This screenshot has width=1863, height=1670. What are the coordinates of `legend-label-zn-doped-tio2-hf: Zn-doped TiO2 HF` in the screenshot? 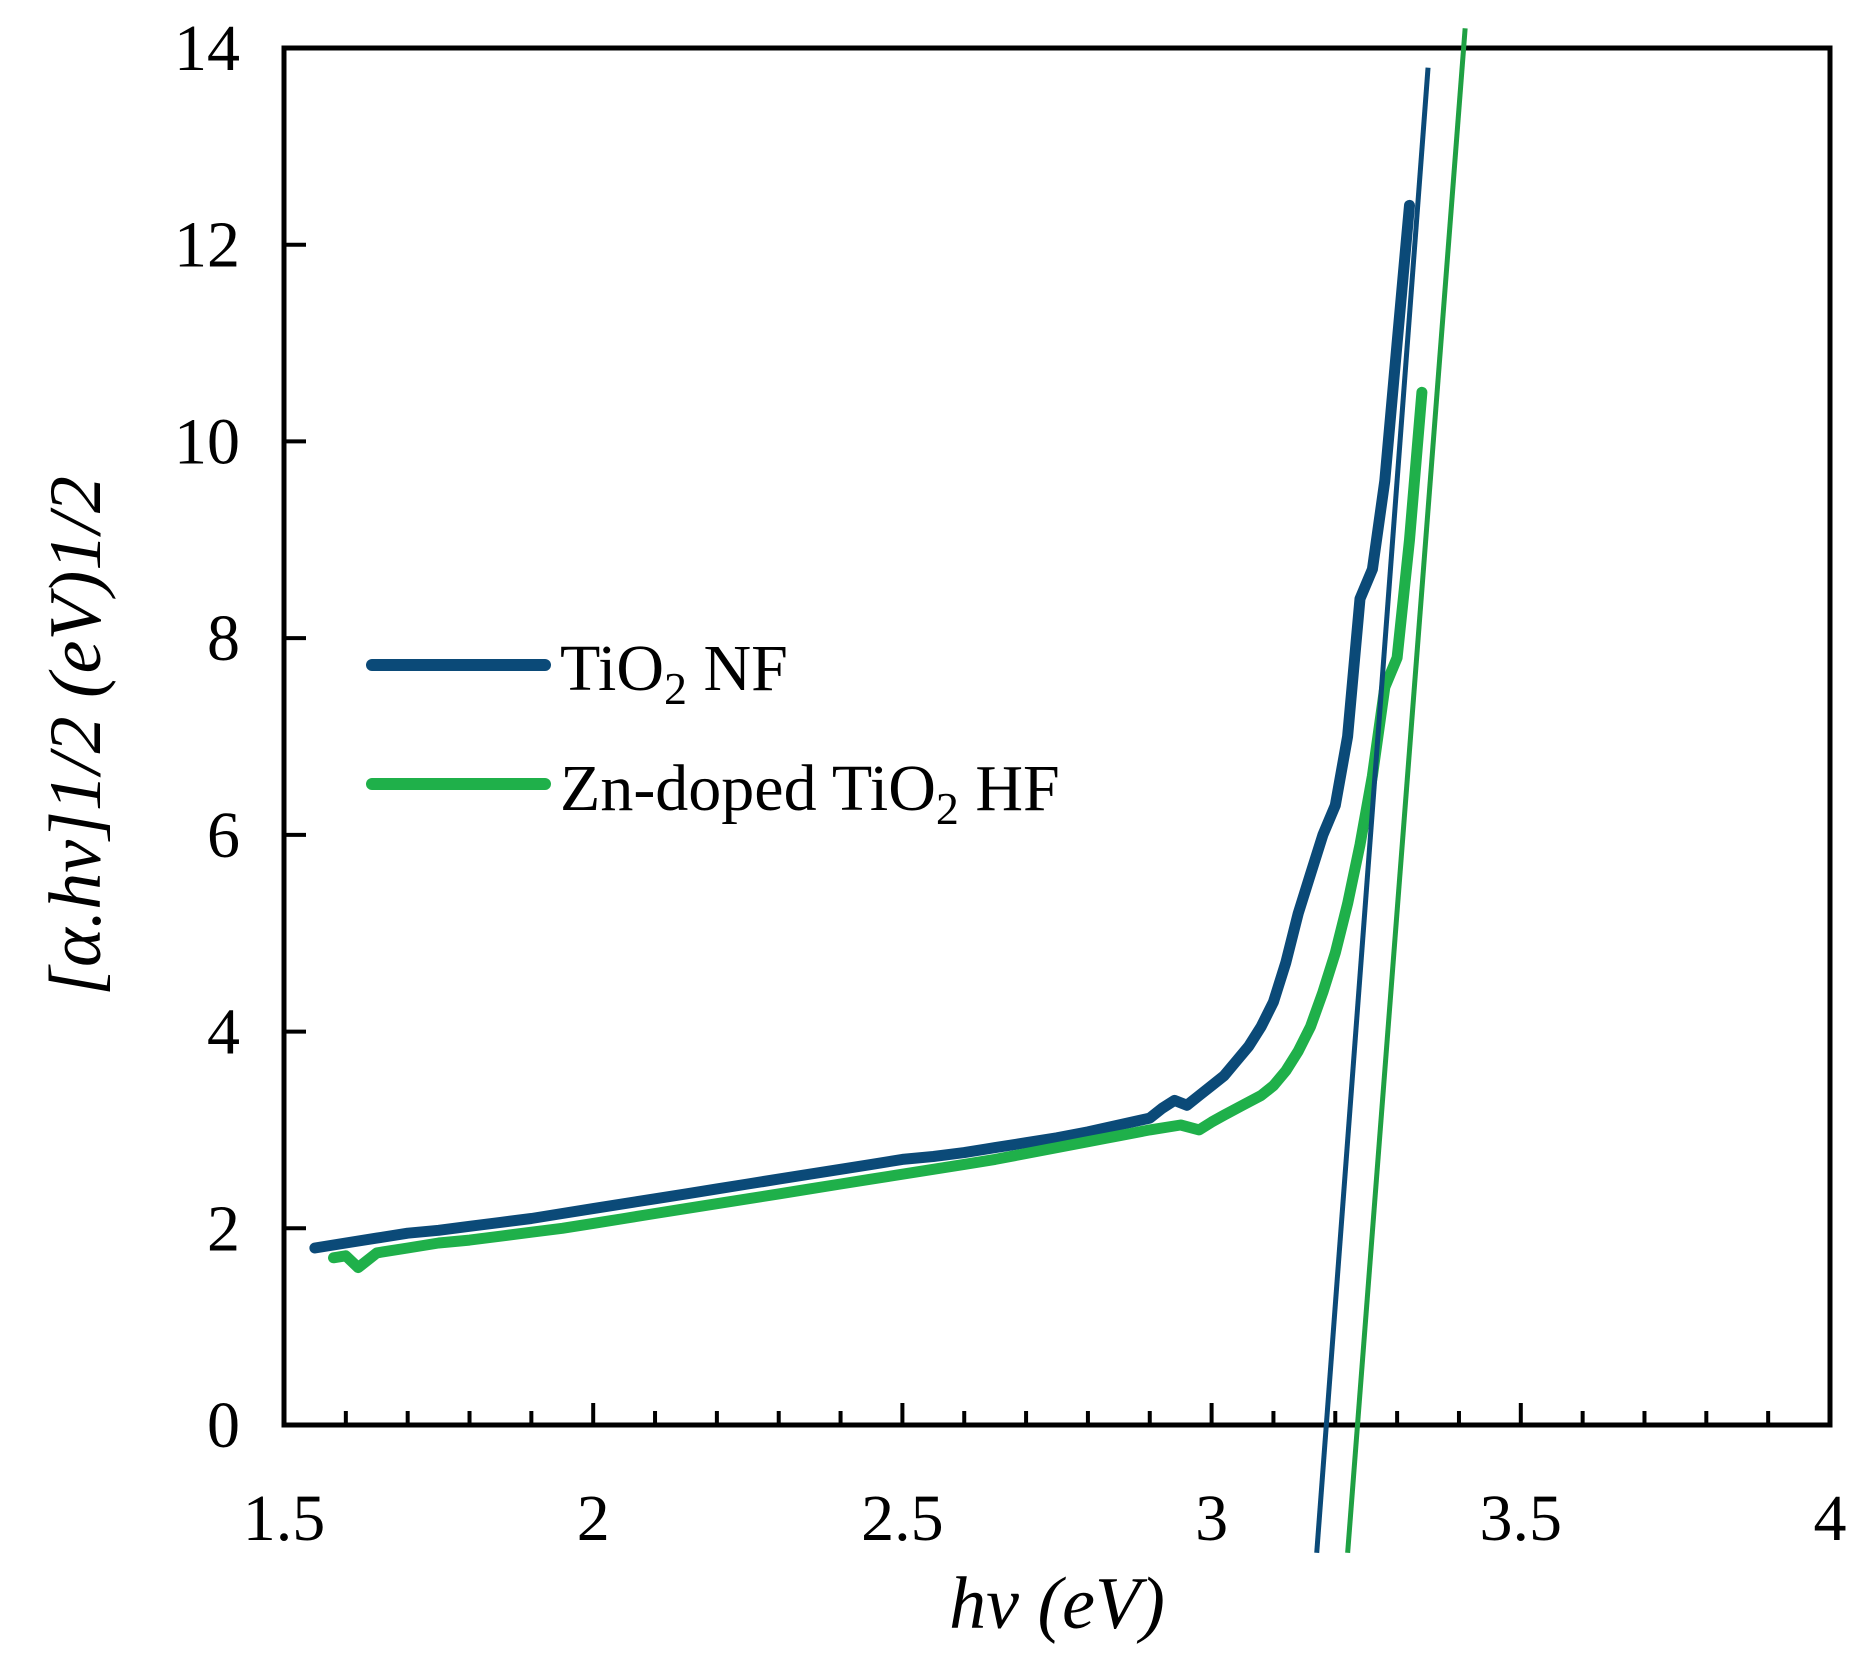 It's located at (810, 793).